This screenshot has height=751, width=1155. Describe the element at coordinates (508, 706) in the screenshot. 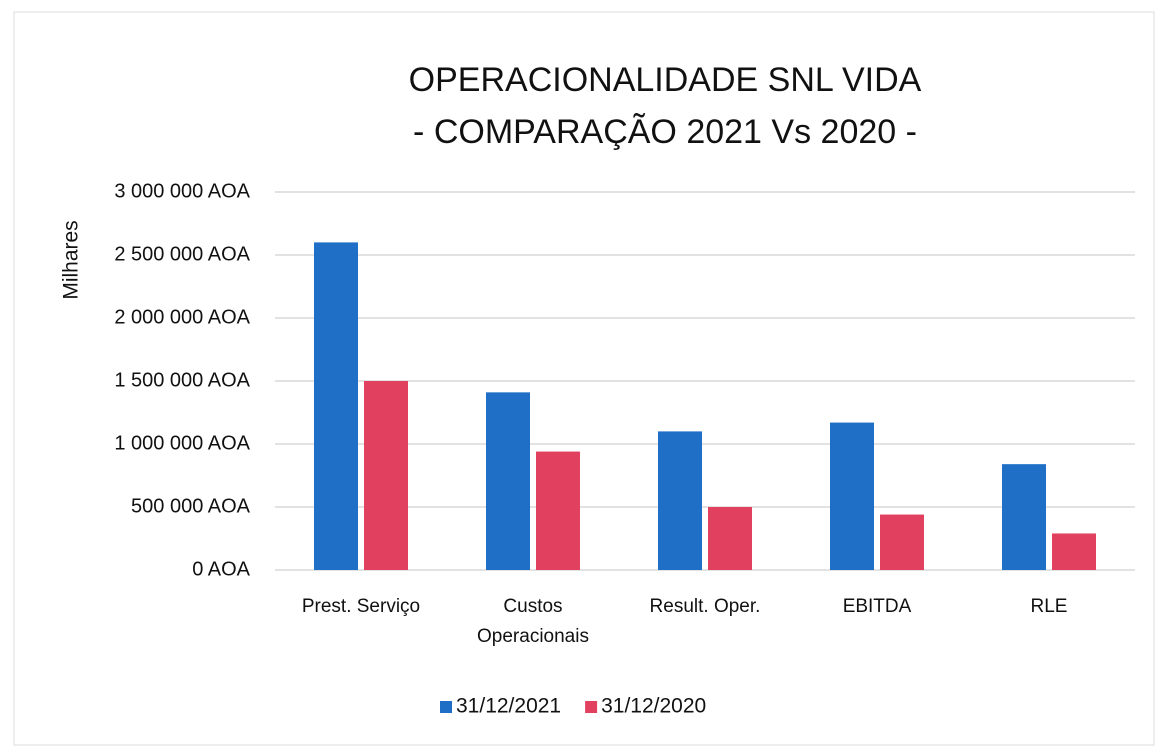

I see `legend-label: 31/12/2021` at that location.